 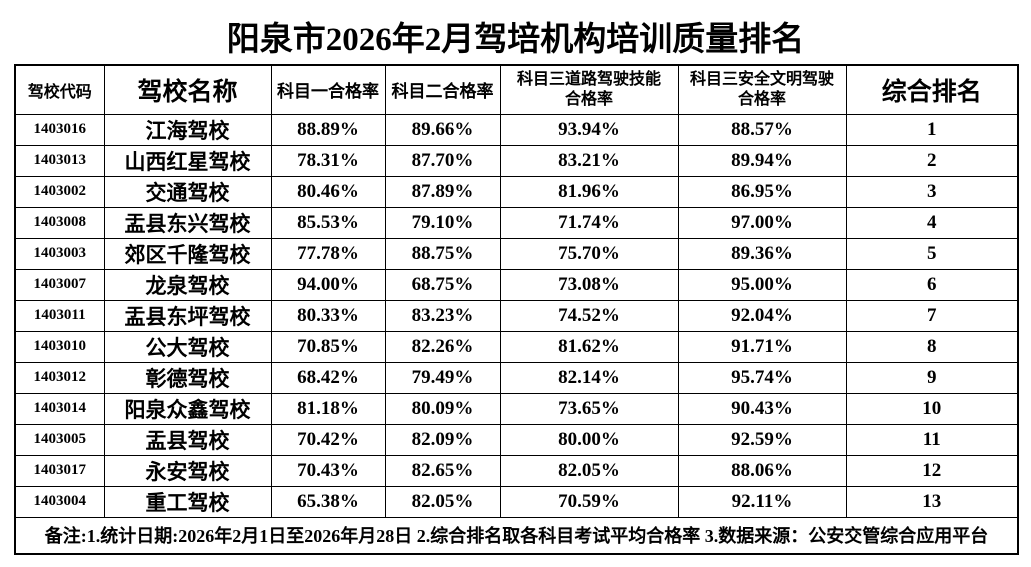 I want to click on school-code-cell: 1403008, so click(x=59, y=222).